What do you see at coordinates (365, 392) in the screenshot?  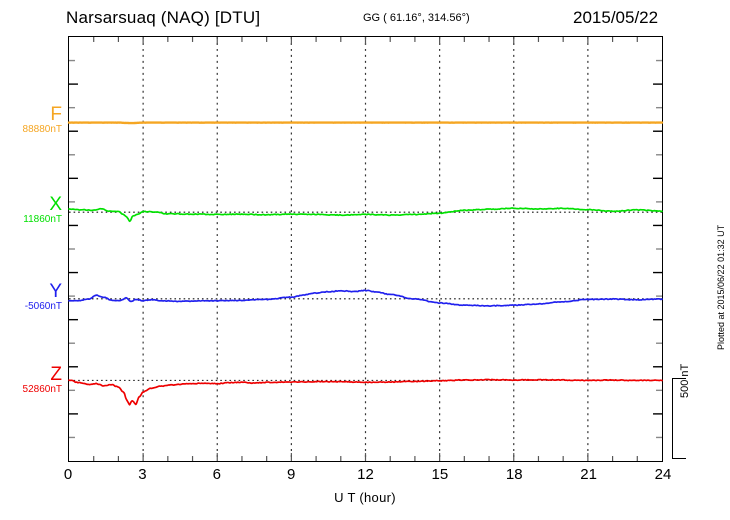 I see `trace-Z` at bounding box center [365, 392].